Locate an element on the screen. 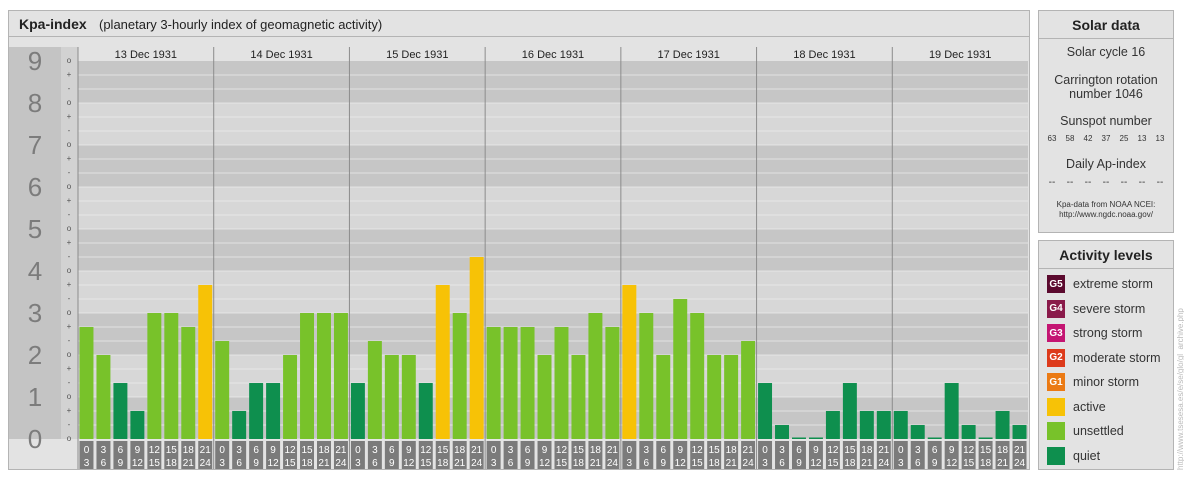  legend-swatch: G1 is located at coordinates (1056, 382).